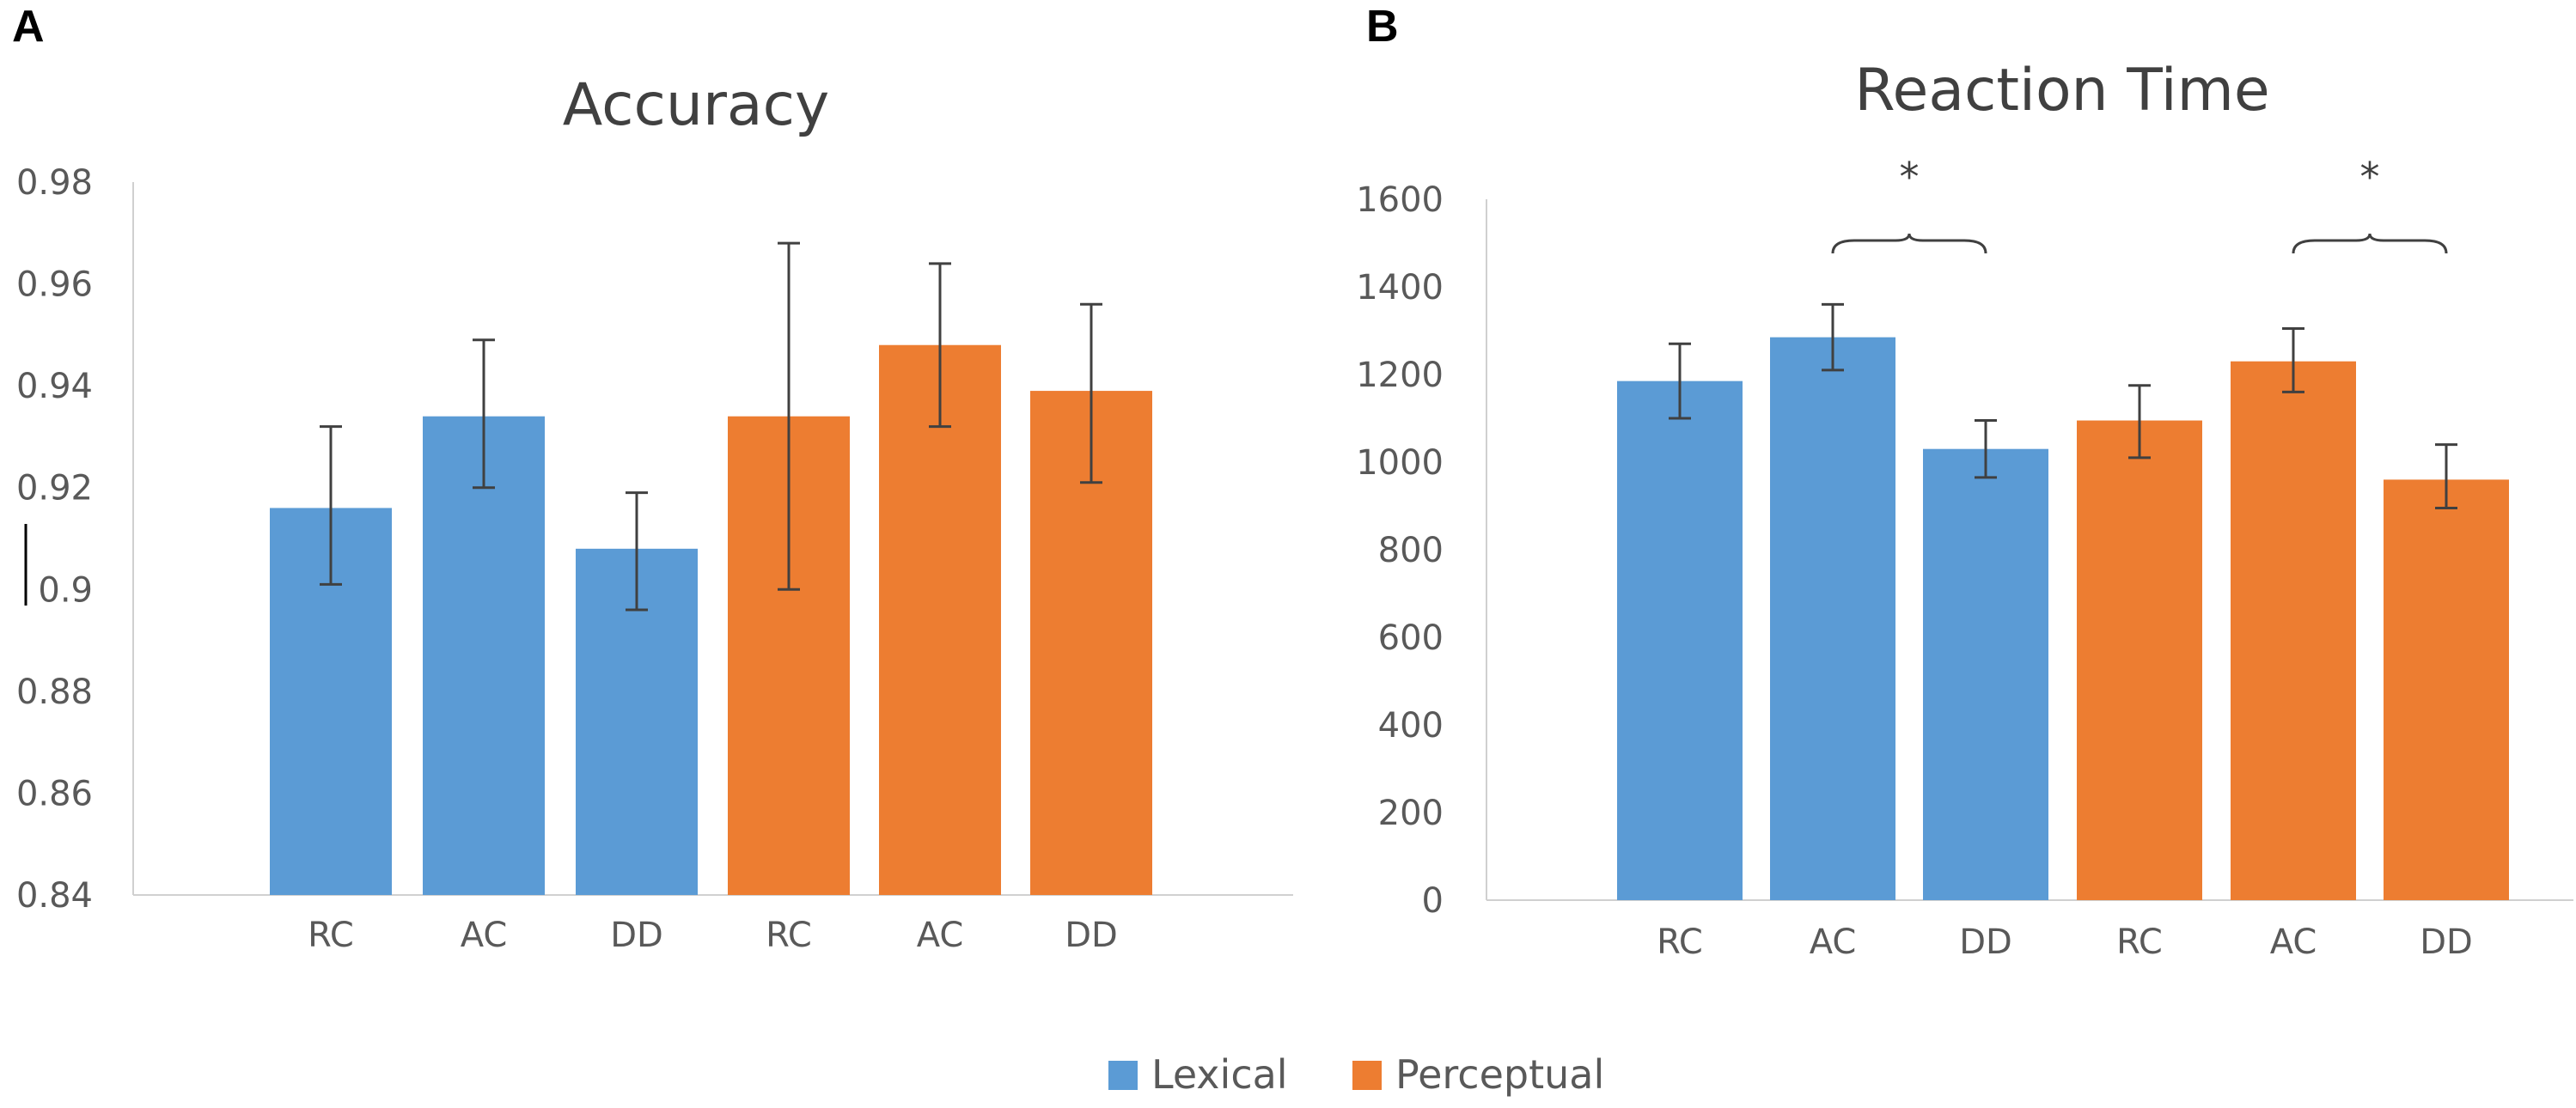  I want to click on accuracy-x-axis: RC AC DD RC AC DD, so click(713, 935).